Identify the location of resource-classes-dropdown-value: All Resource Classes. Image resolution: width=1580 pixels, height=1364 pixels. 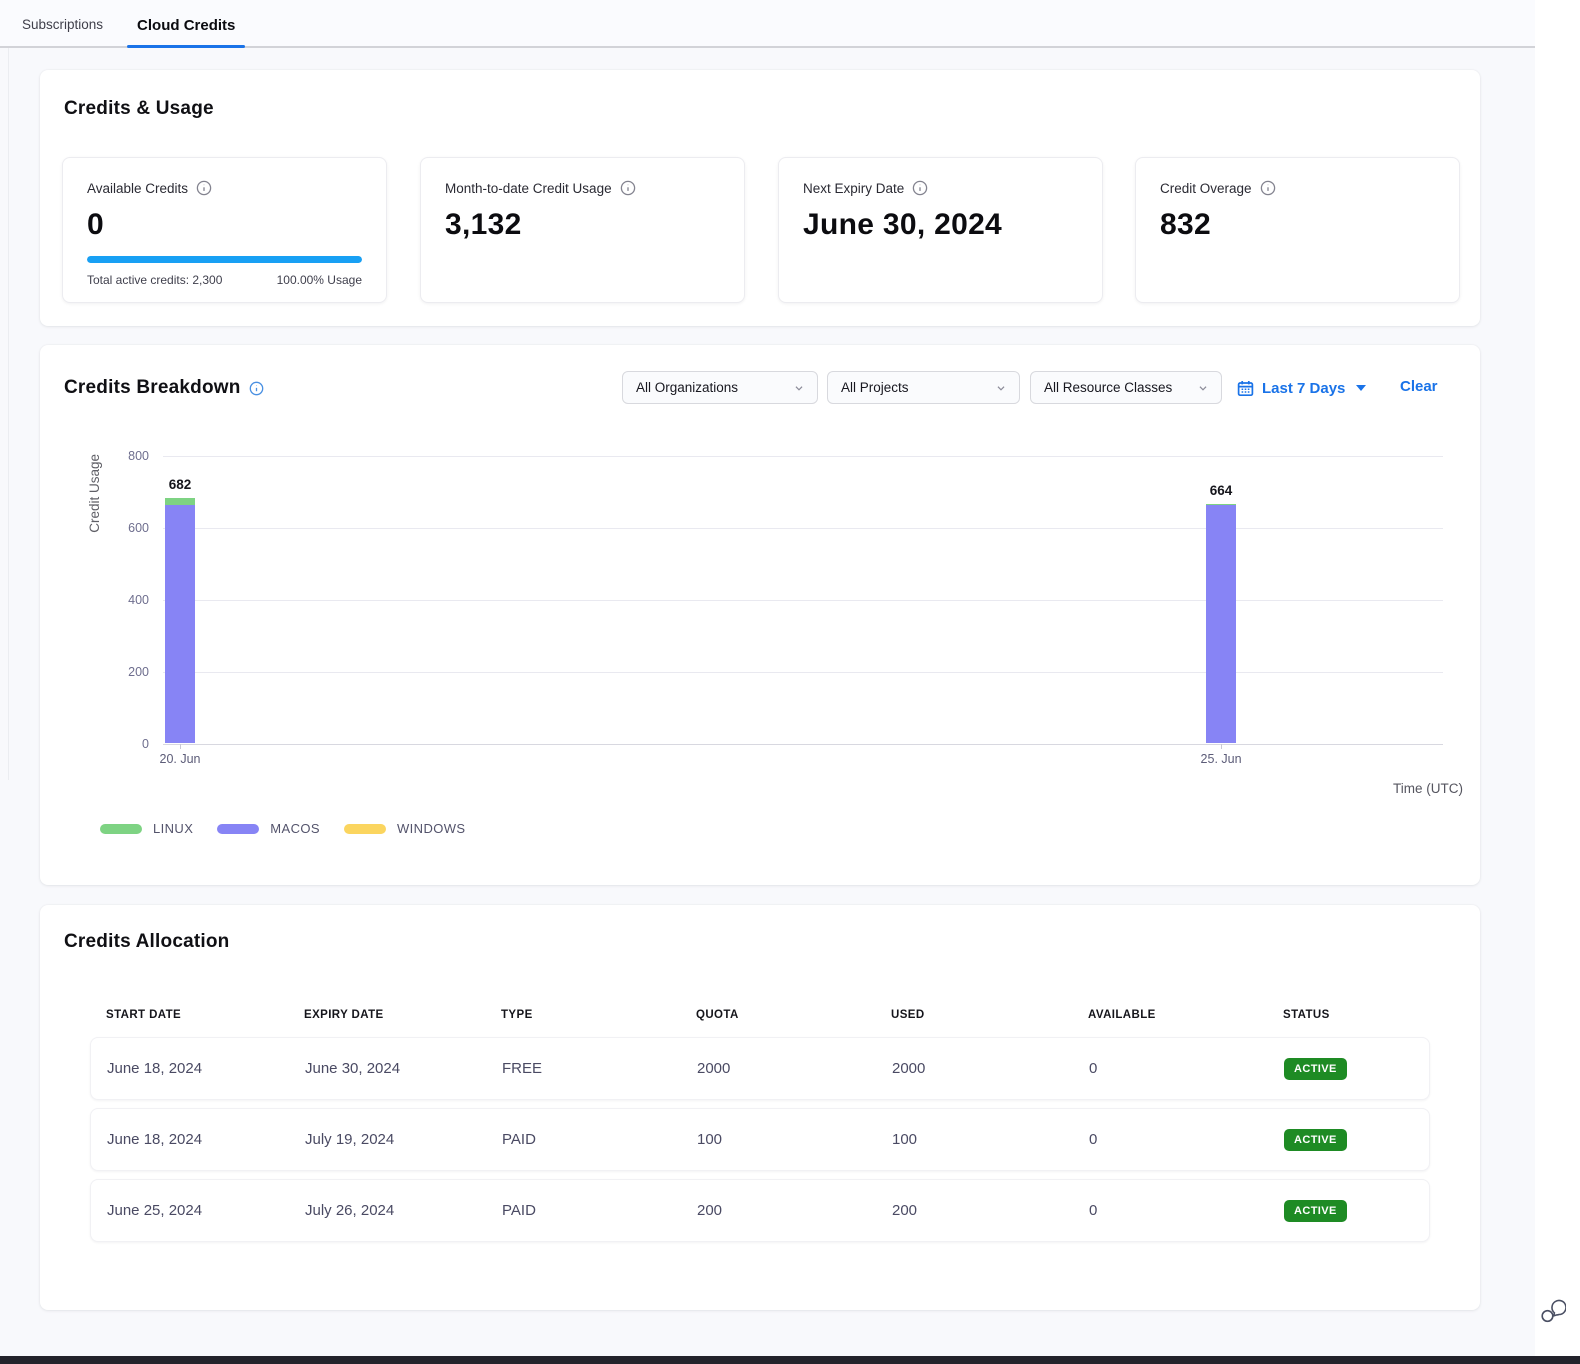
(1108, 387).